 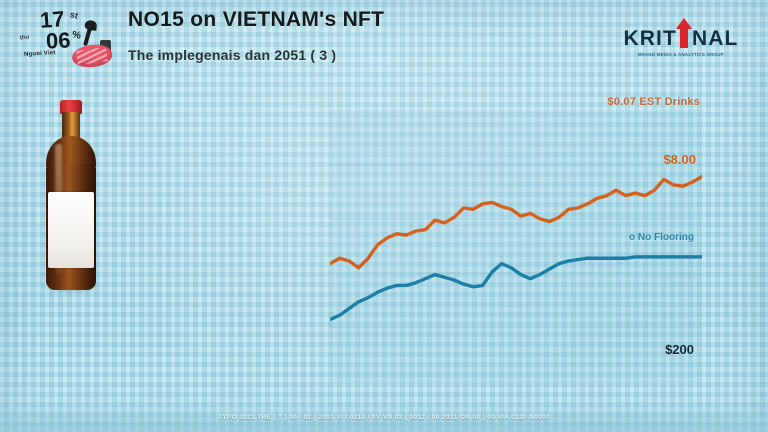 What do you see at coordinates (76, 35) in the screenshot?
I see `badge-sup-bottom: %` at bounding box center [76, 35].